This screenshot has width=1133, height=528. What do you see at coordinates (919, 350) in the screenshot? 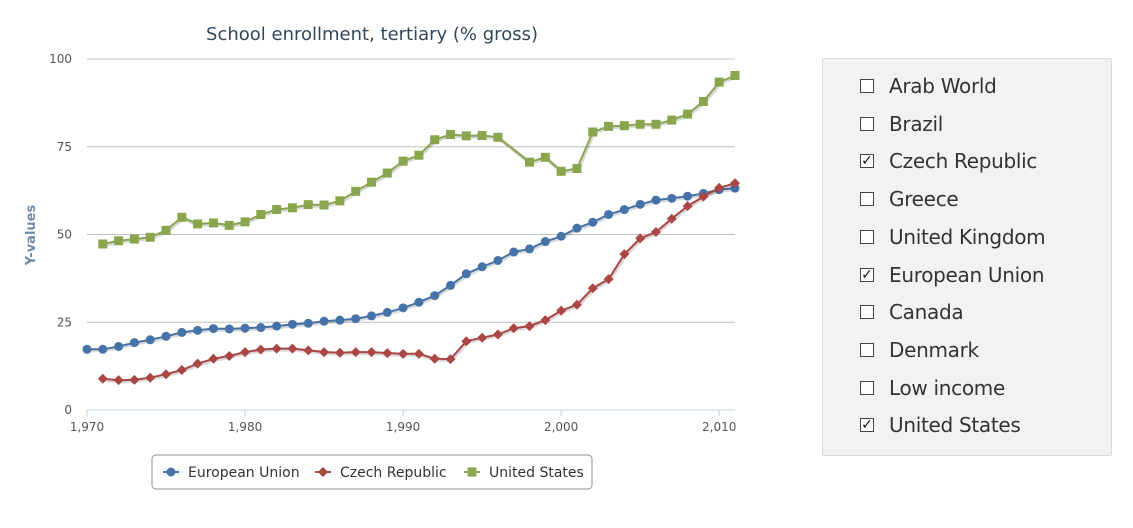
I see `option-denmark: Denmark` at bounding box center [919, 350].